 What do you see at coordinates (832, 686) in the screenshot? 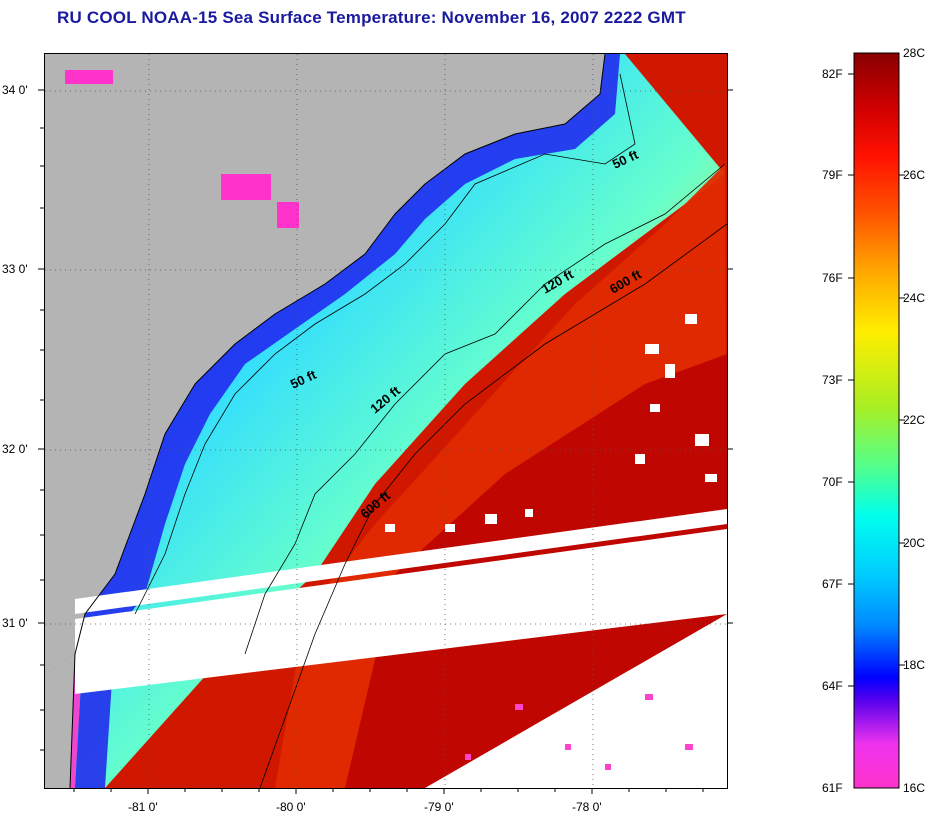
I see `cbar-f-64: 64F` at bounding box center [832, 686].